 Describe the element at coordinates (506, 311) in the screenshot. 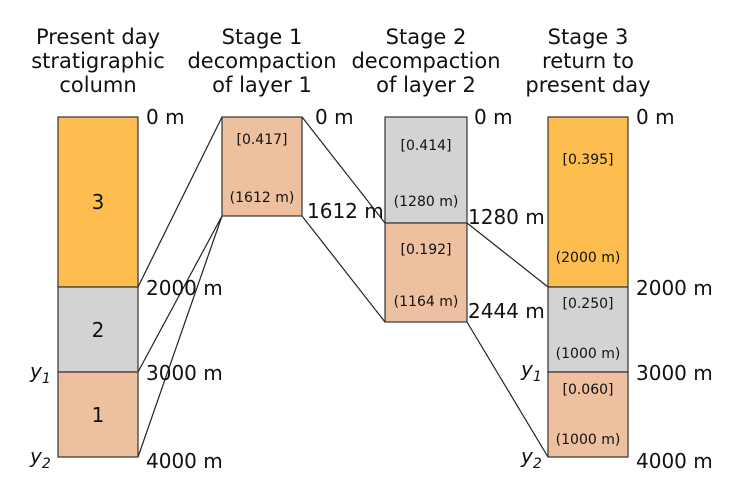

I see `stage2-depth-2444: 2444 m` at that location.